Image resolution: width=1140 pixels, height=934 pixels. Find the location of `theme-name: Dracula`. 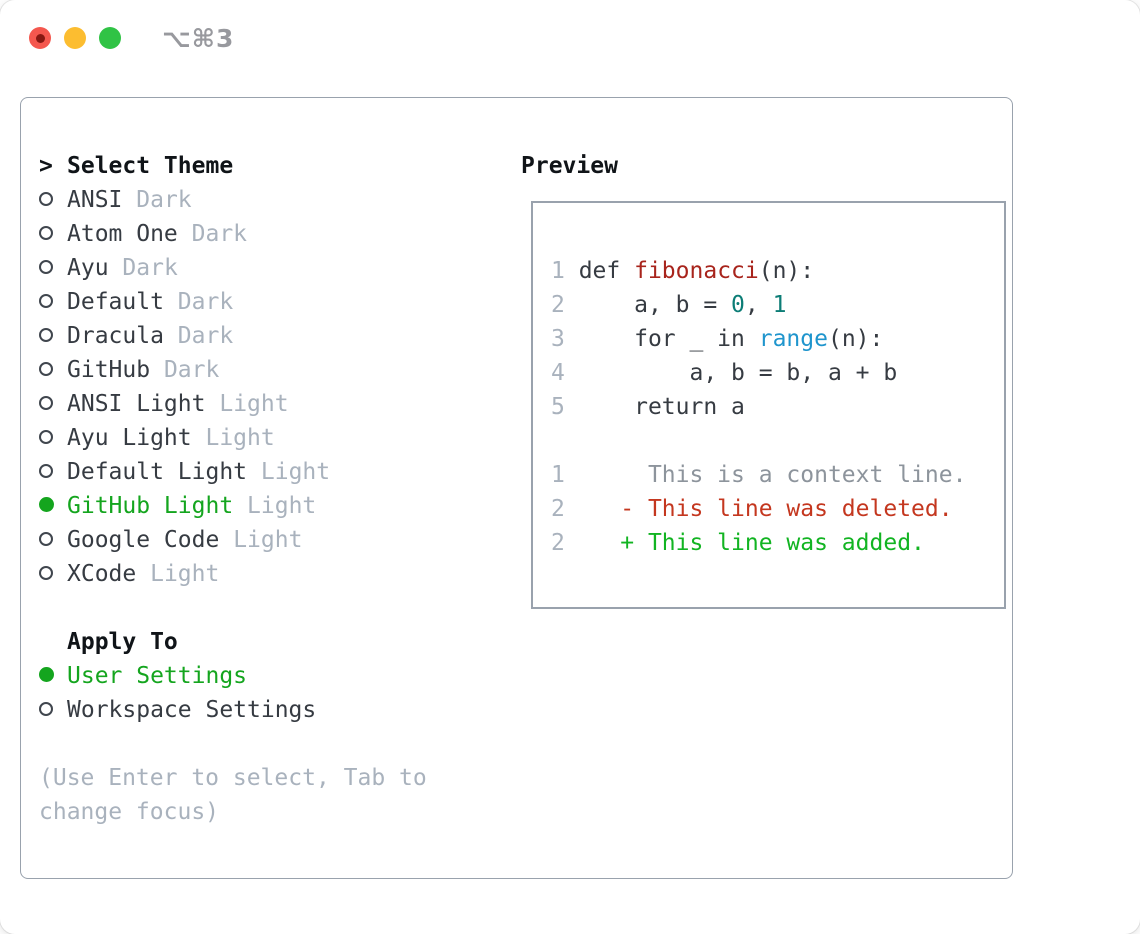

theme-name: Dracula is located at coordinates (115, 336).